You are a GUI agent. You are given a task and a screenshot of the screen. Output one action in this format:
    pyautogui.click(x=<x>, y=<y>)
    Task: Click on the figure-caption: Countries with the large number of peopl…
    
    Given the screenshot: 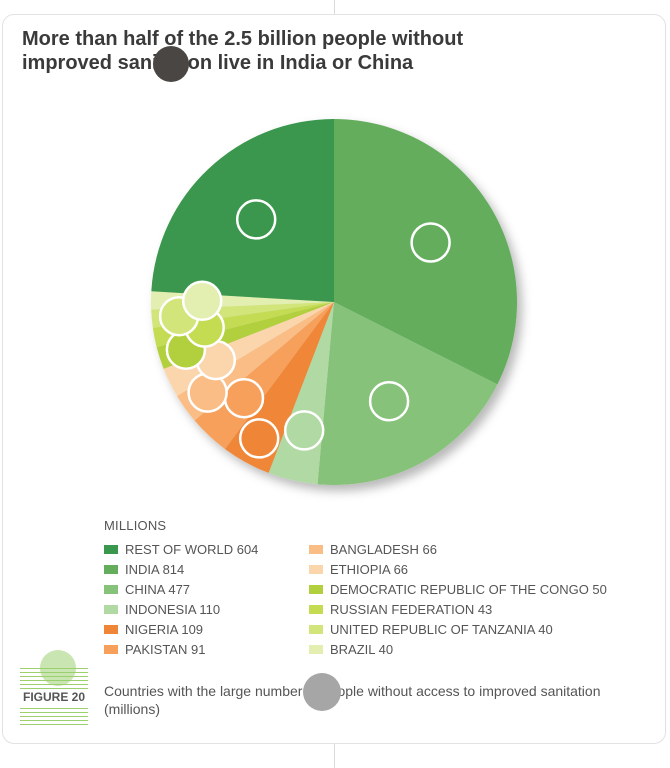 What is the action you would take?
    pyautogui.click(x=352, y=700)
    